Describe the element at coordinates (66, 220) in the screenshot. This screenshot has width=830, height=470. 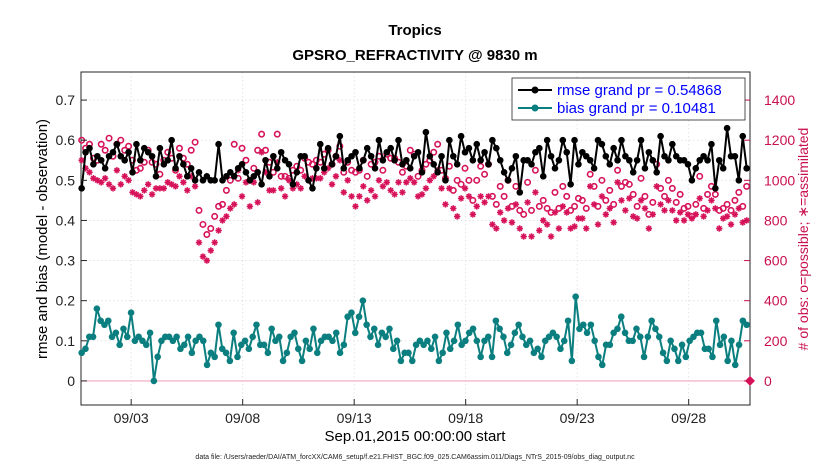
I see `y-tick-label: 0.4` at that location.